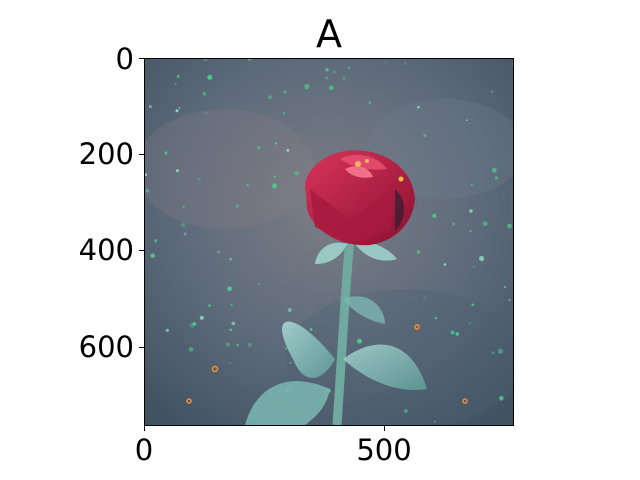 This screenshot has width=640, height=480. What do you see at coordinates (106, 347) in the screenshot?
I see `ytick-label: 600` at bounding box center [106, 347].